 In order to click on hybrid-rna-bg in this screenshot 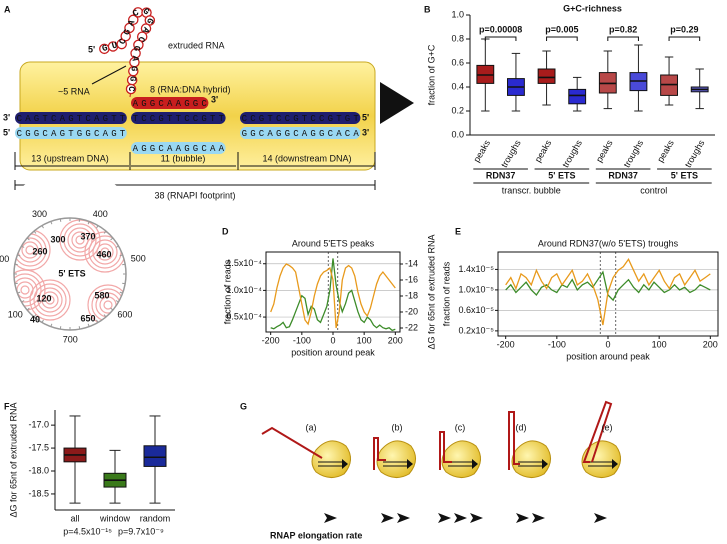, I will do `click(170, 103)`.